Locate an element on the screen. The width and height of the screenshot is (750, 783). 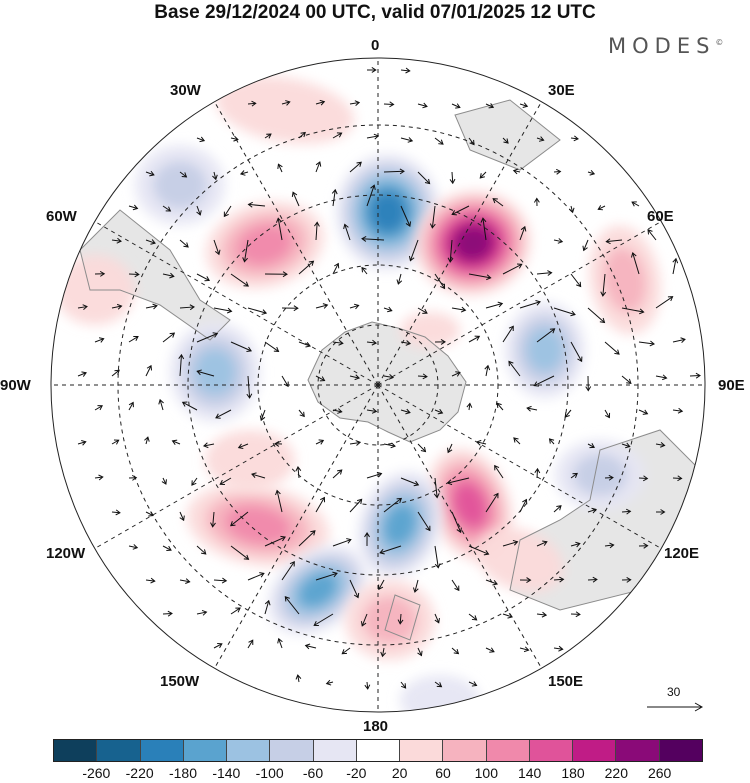
colorbar-tick-label: -140 is located at coordinates (226, 773).